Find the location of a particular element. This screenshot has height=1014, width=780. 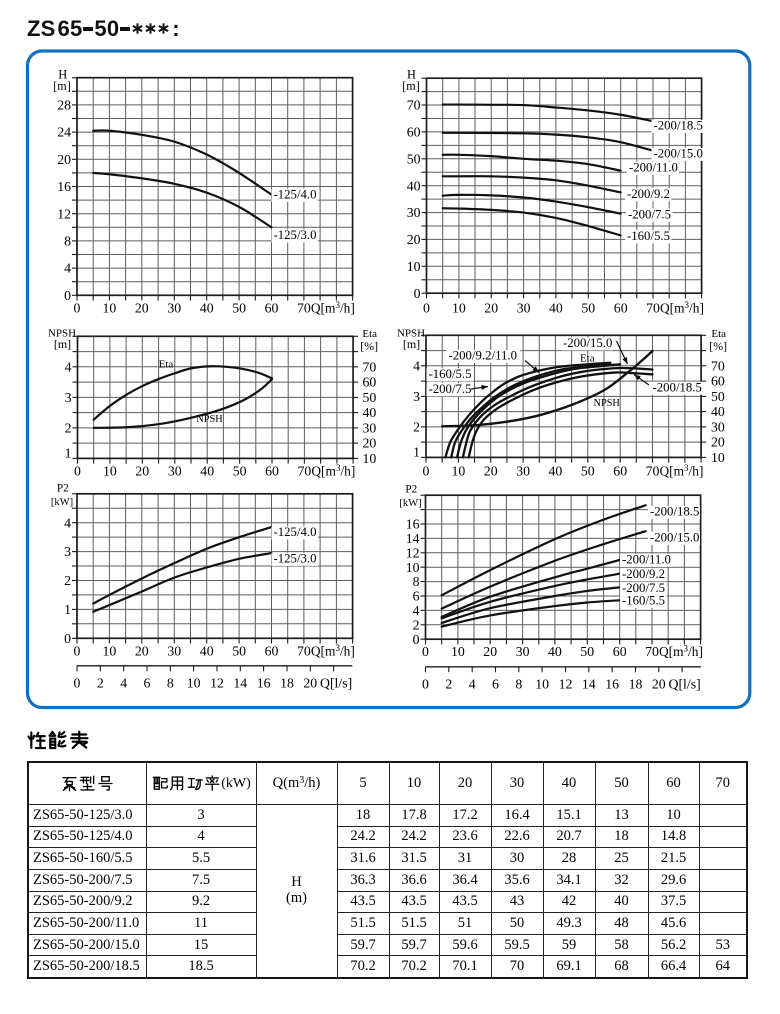

svg-text: H is located at coordinates (62, 75).